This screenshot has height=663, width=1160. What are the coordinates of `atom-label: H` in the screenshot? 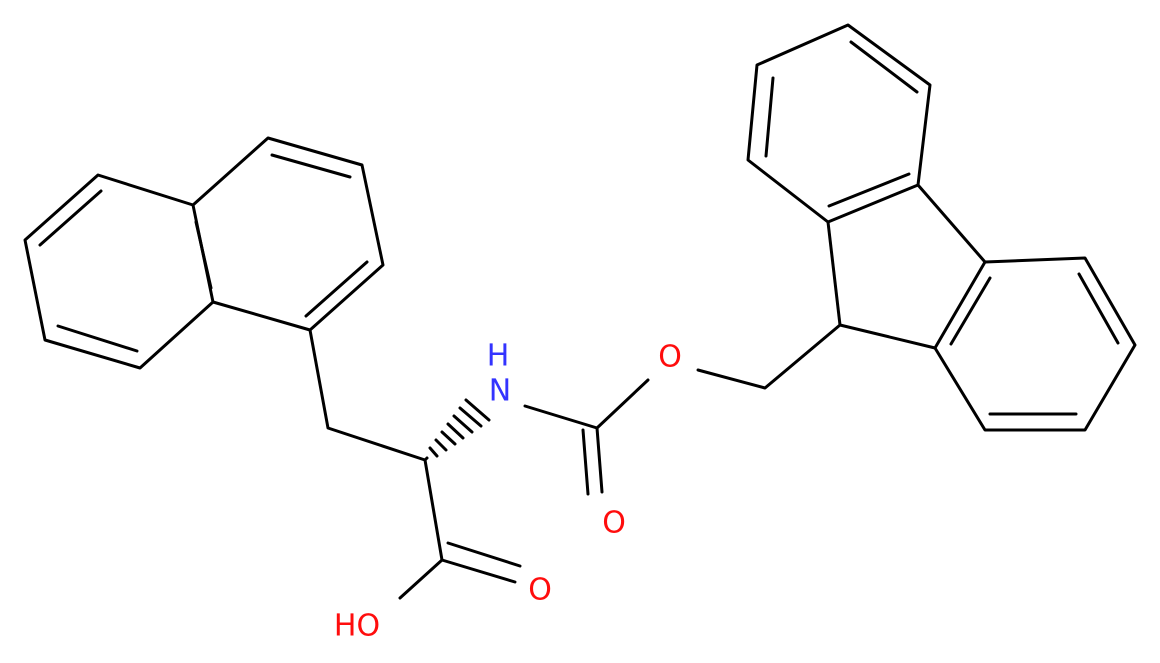 It's located at (498, 356).